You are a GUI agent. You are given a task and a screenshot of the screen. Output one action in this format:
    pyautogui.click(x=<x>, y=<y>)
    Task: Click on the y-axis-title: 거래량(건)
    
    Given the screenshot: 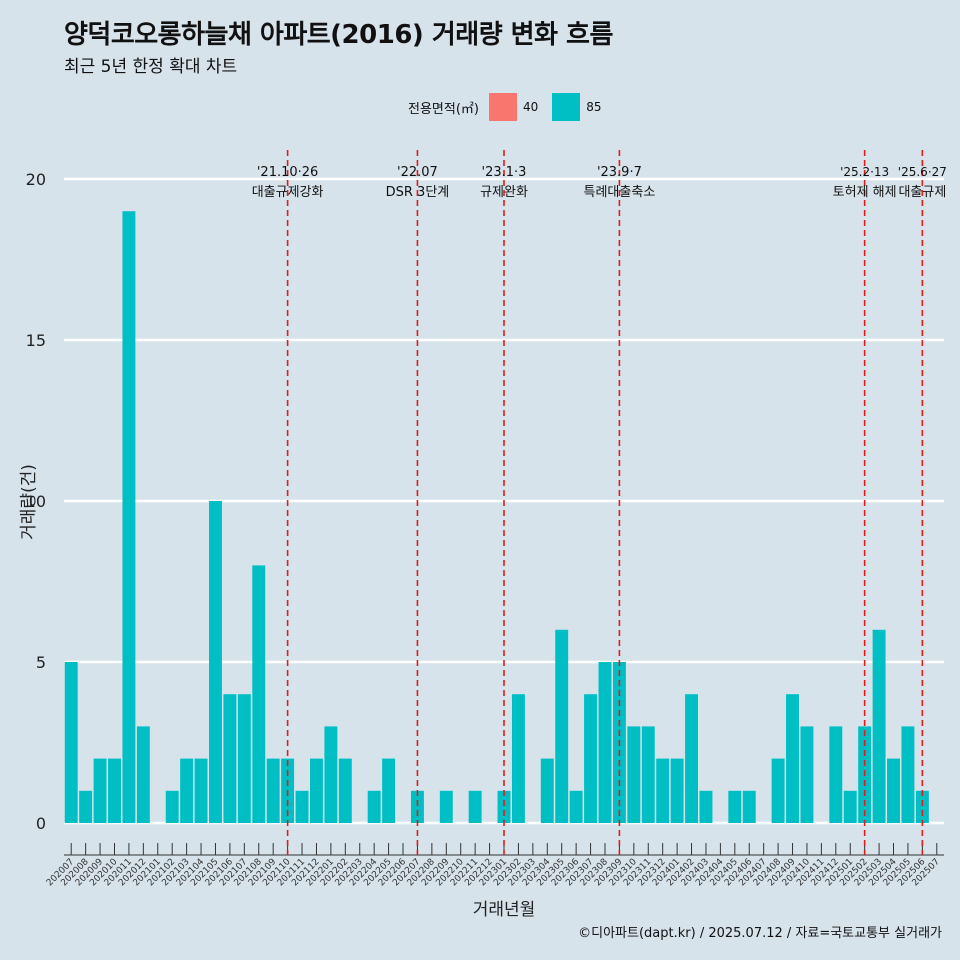 What is the action you would take?
    pyautogui.click(x=29, y=502)
    